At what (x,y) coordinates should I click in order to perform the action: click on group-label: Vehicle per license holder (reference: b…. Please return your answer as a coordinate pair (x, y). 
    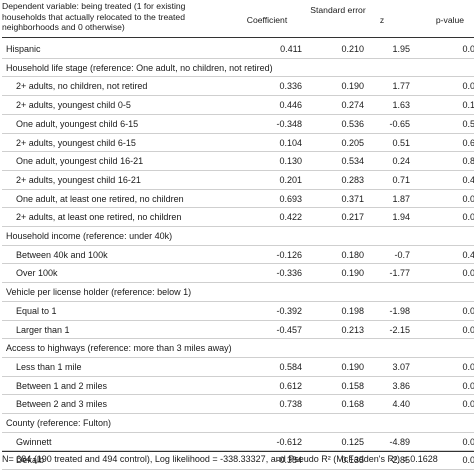
    Looking at the image, I should click on (99, 292).